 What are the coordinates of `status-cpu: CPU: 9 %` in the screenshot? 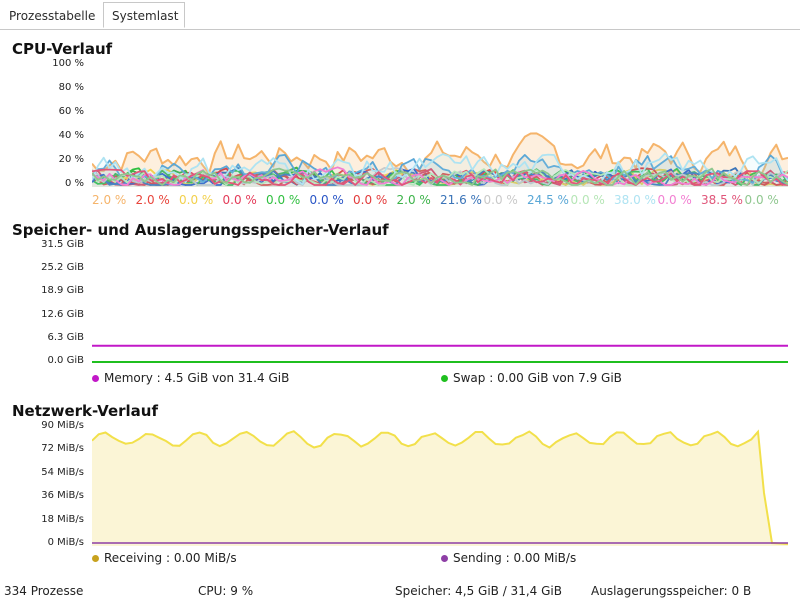 It's located at (226, 591).